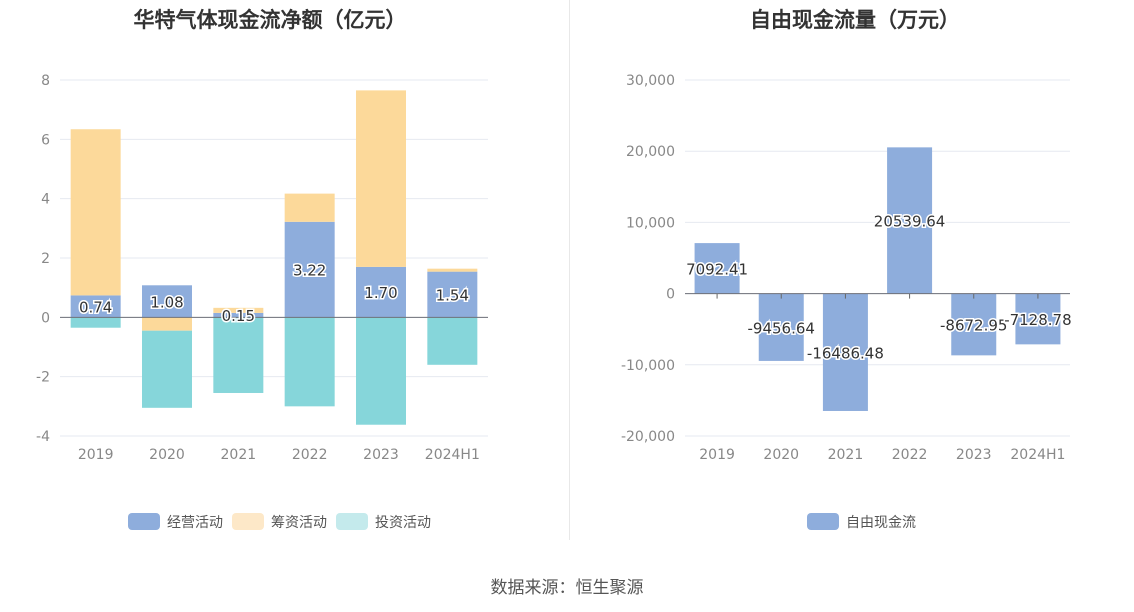  I want to click on data-label: -9456.64, so click(781, 328).